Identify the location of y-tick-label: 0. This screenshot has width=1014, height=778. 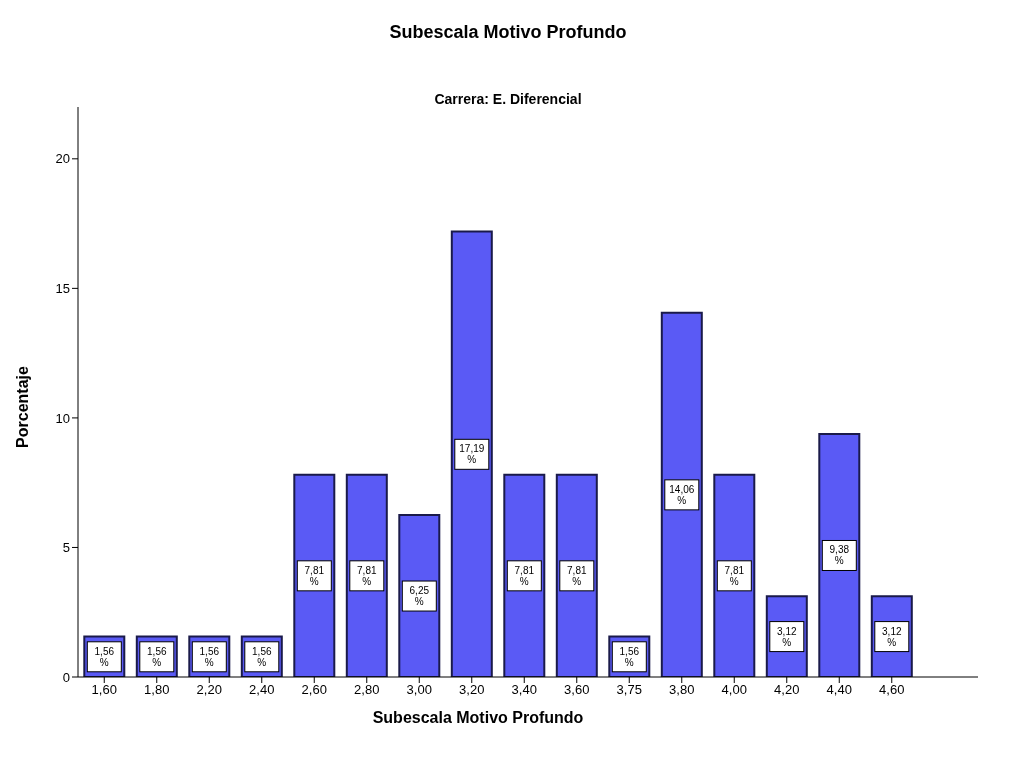
(66, 677).